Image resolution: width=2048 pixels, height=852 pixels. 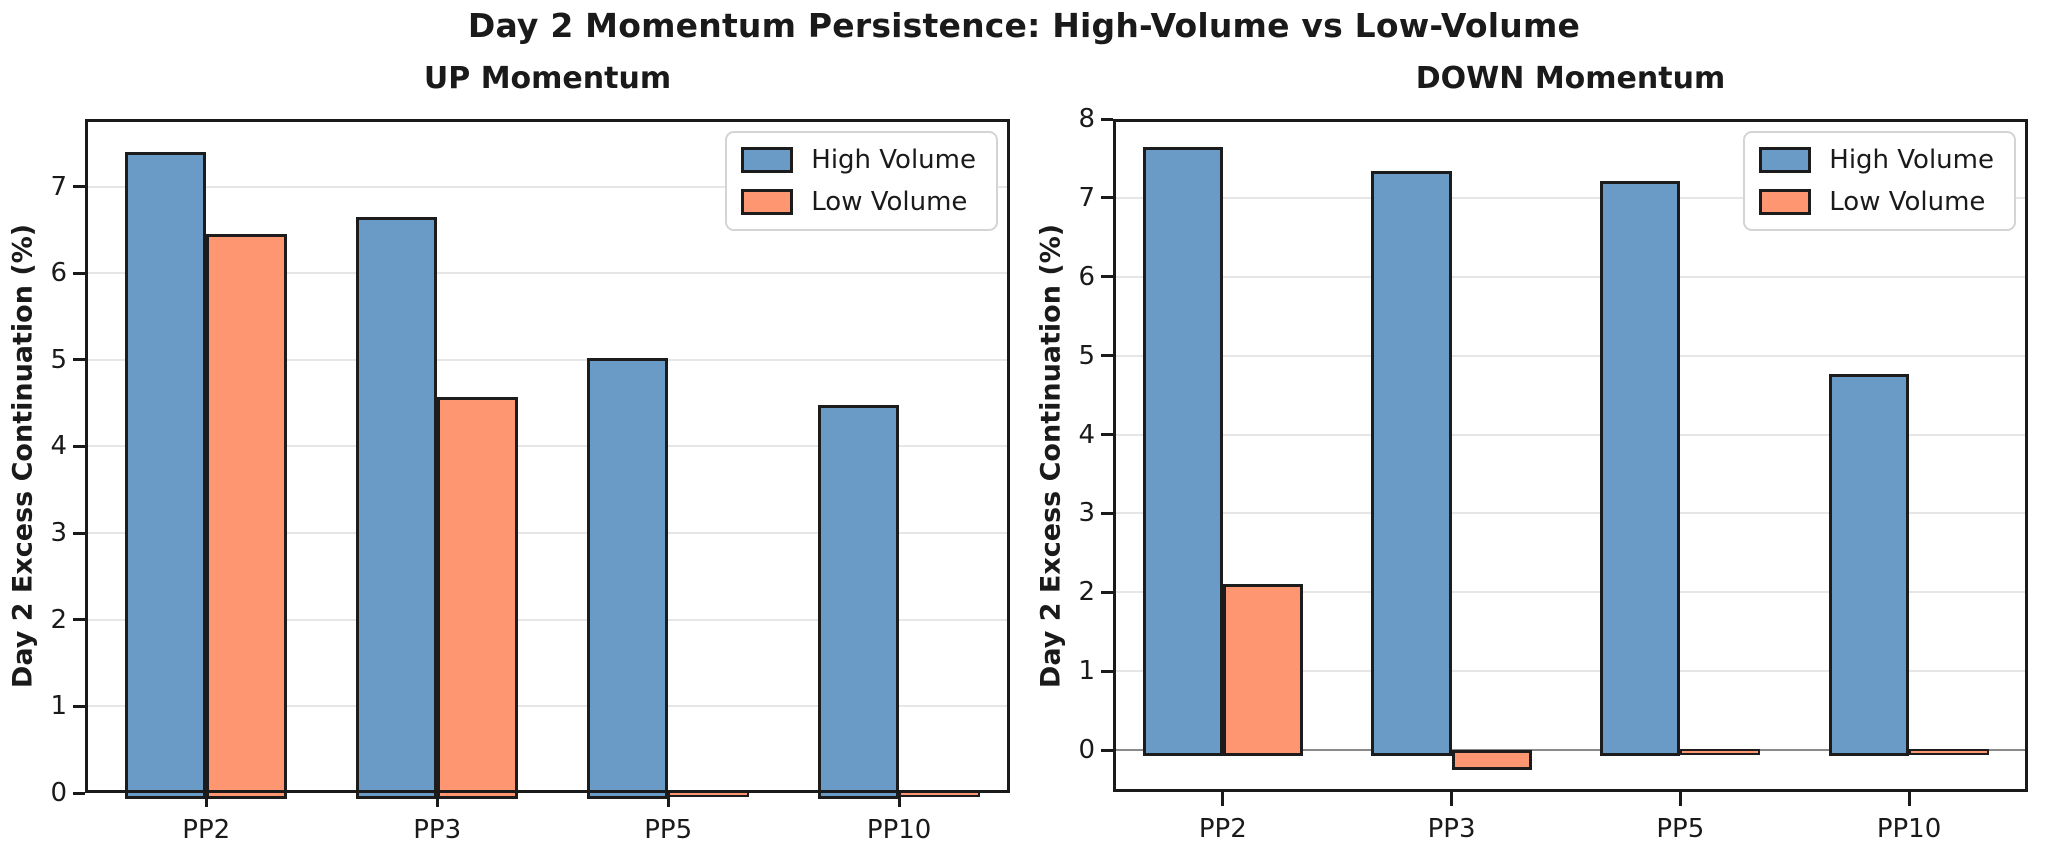 What do you see at coordinates (1869, 565) in the screenshot?
I see `bar-down-momentum-pp10-high-volume` at bounding box center [1869, 565].